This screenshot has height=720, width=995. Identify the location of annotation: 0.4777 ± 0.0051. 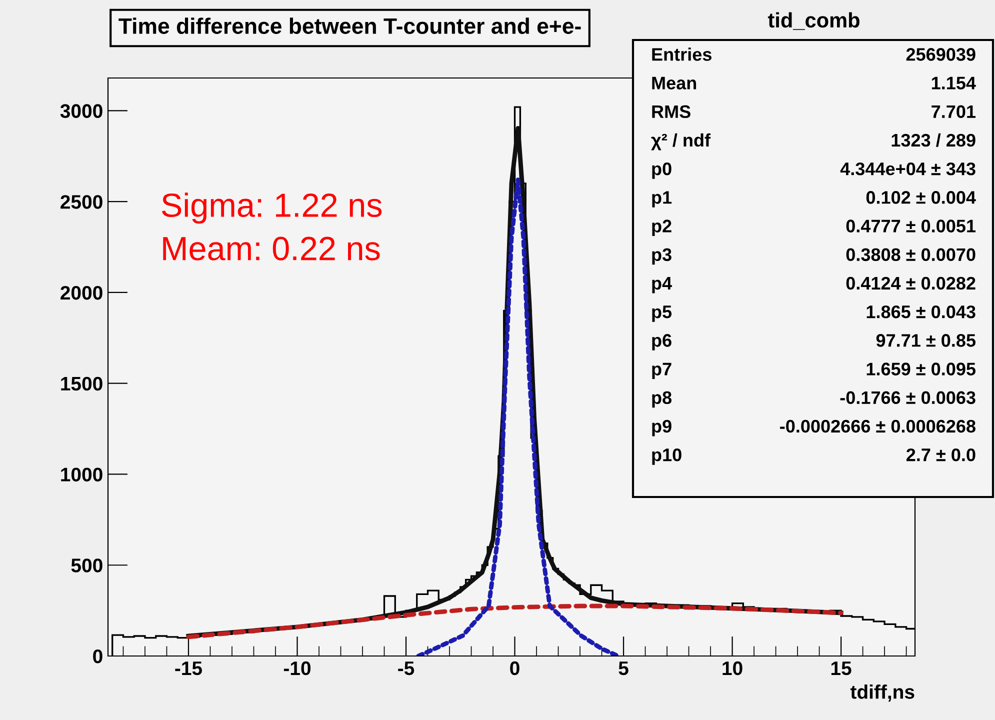
(911, 226).